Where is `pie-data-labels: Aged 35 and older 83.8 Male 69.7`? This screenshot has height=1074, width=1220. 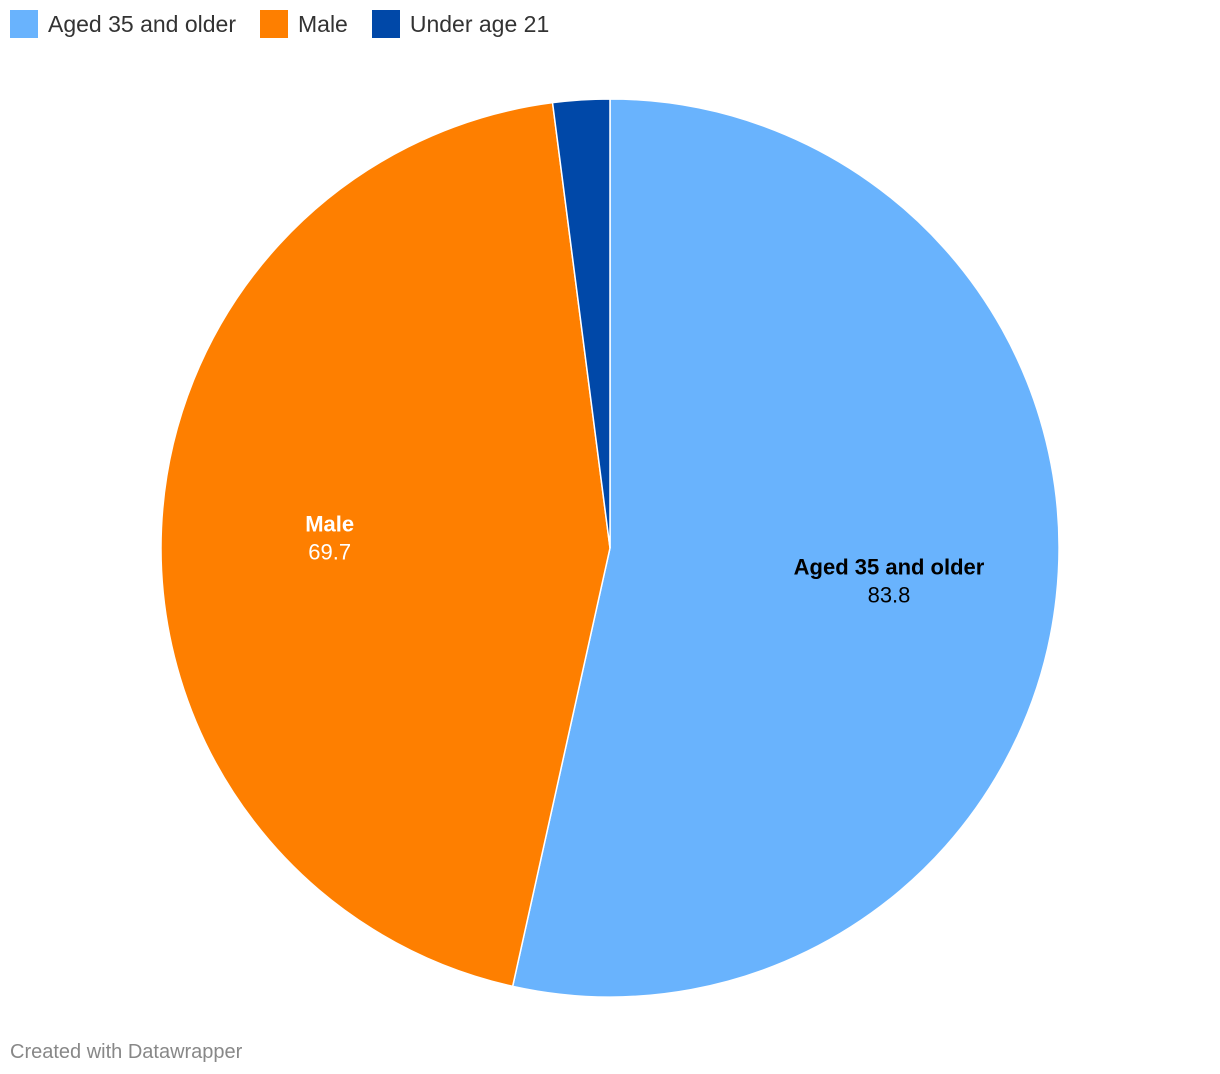 pie-data-labels: Aged 35 and older 83.8 Male 69.7 is located at coordinates (645, 559).